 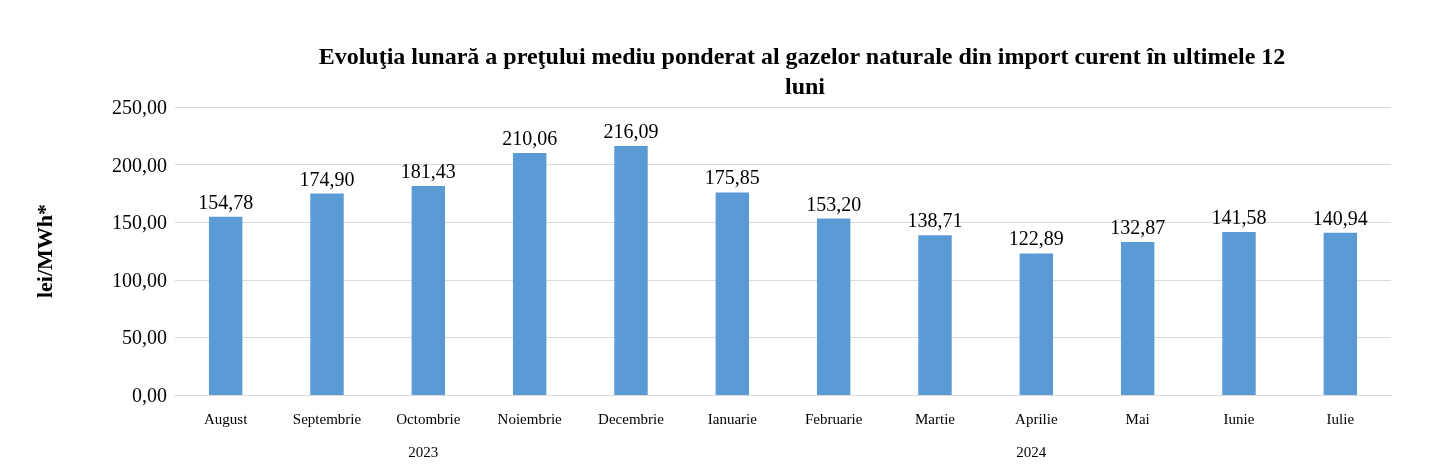 I want to click on y-tick-label: 250,00, so click(x=139, y=107).